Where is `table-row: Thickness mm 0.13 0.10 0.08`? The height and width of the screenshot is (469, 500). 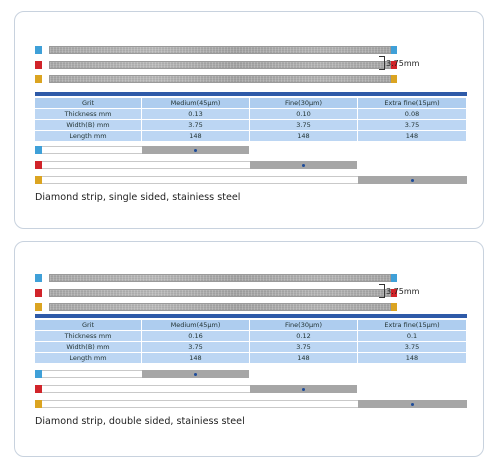
table-row: Thickness mm 0.13 0.10 0.08 is located at coordinates (251, 114).